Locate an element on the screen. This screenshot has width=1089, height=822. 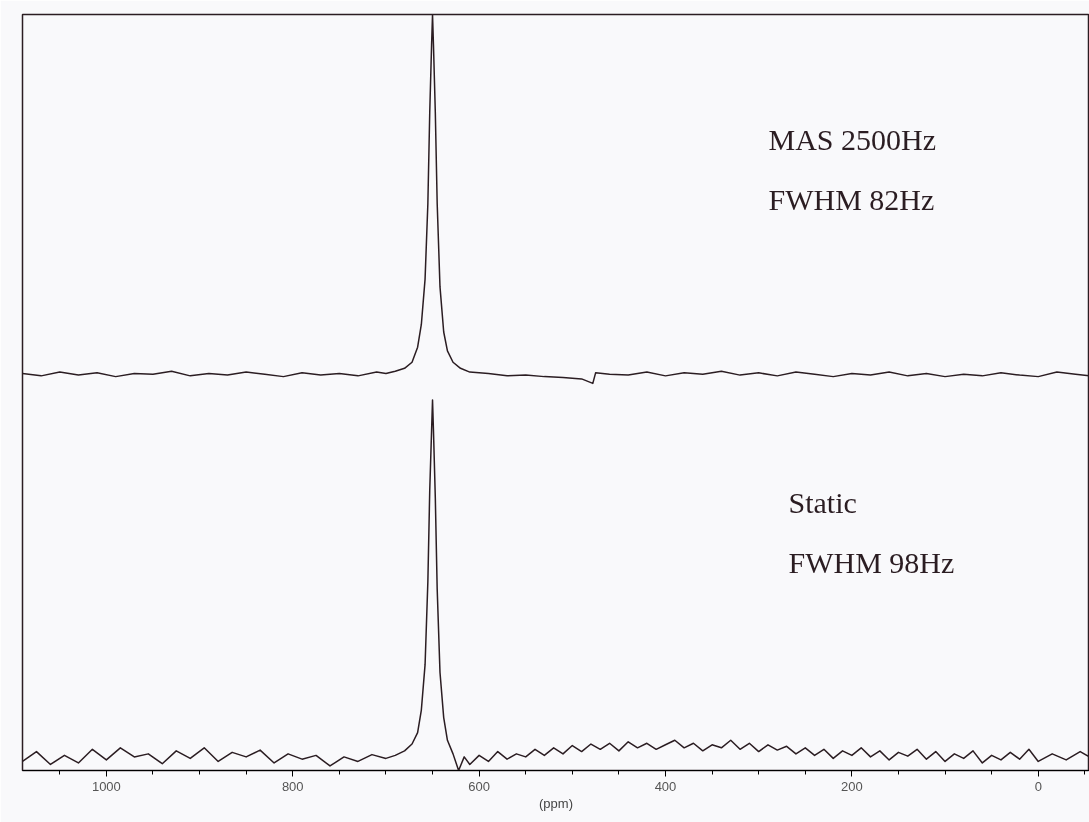
x-axis-title: (ppm) is located at coordinates (556, 803).